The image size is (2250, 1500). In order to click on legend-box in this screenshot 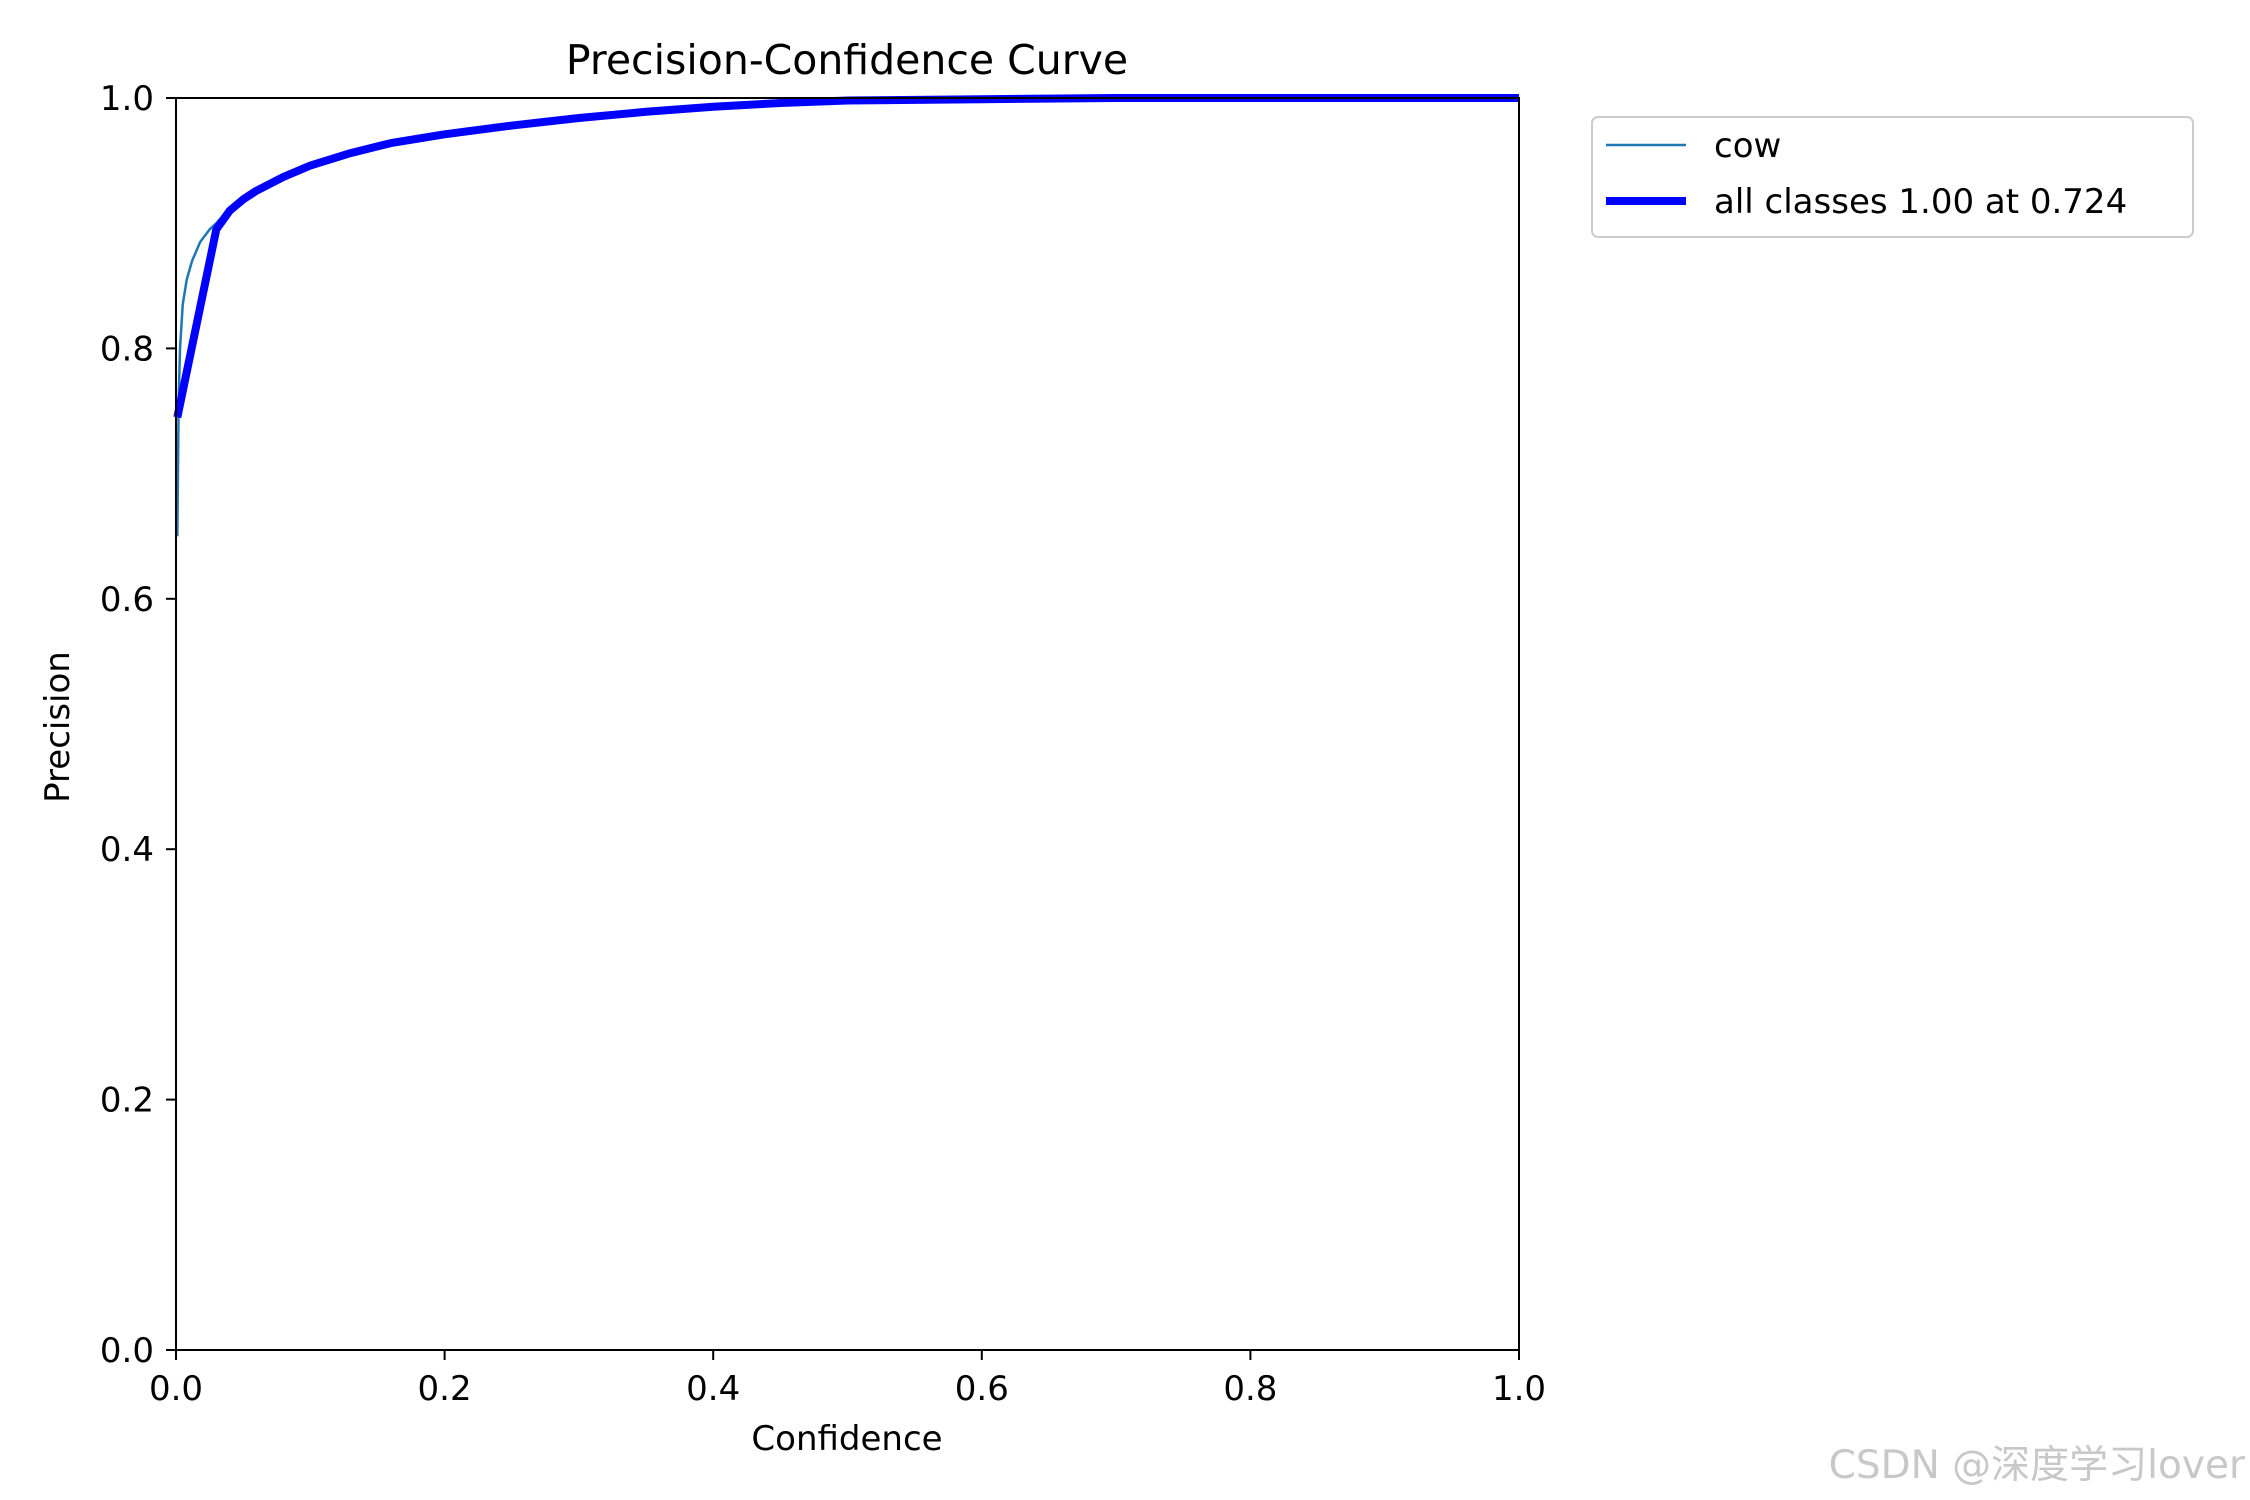, I will do `click(1892, 177)`.